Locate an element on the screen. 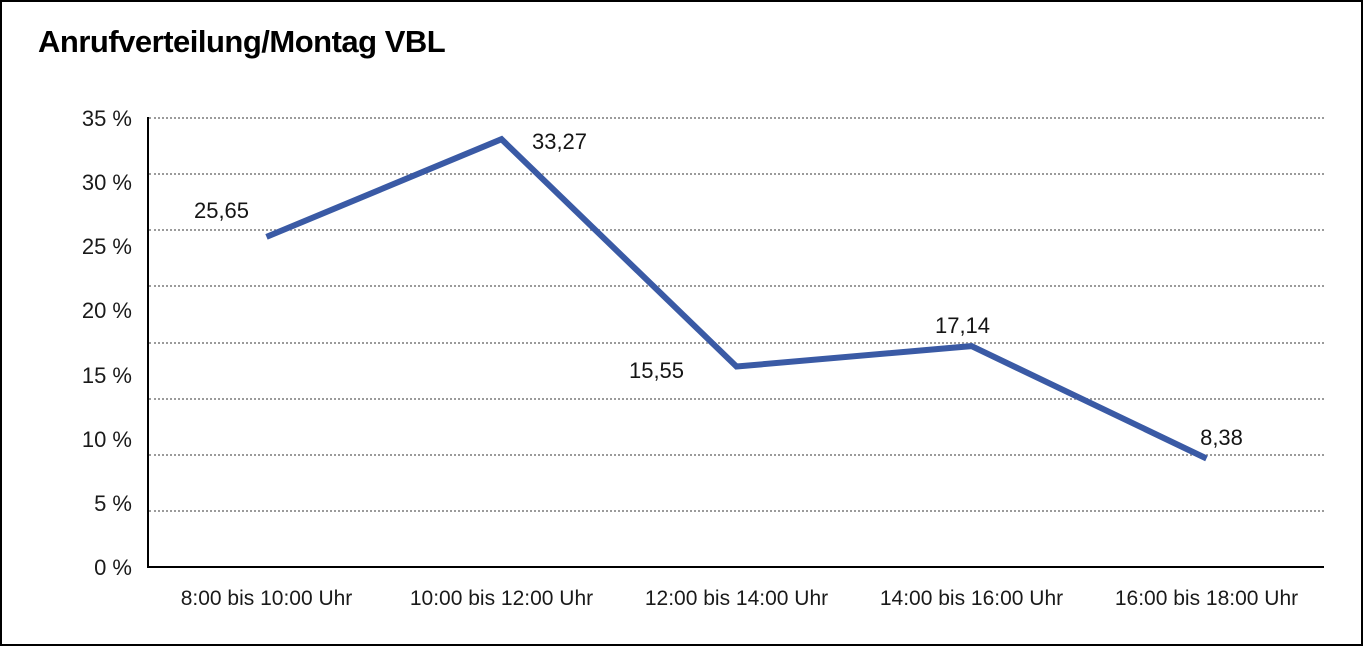  data-point-label: 25,65 is located at coordinates (221, 210).